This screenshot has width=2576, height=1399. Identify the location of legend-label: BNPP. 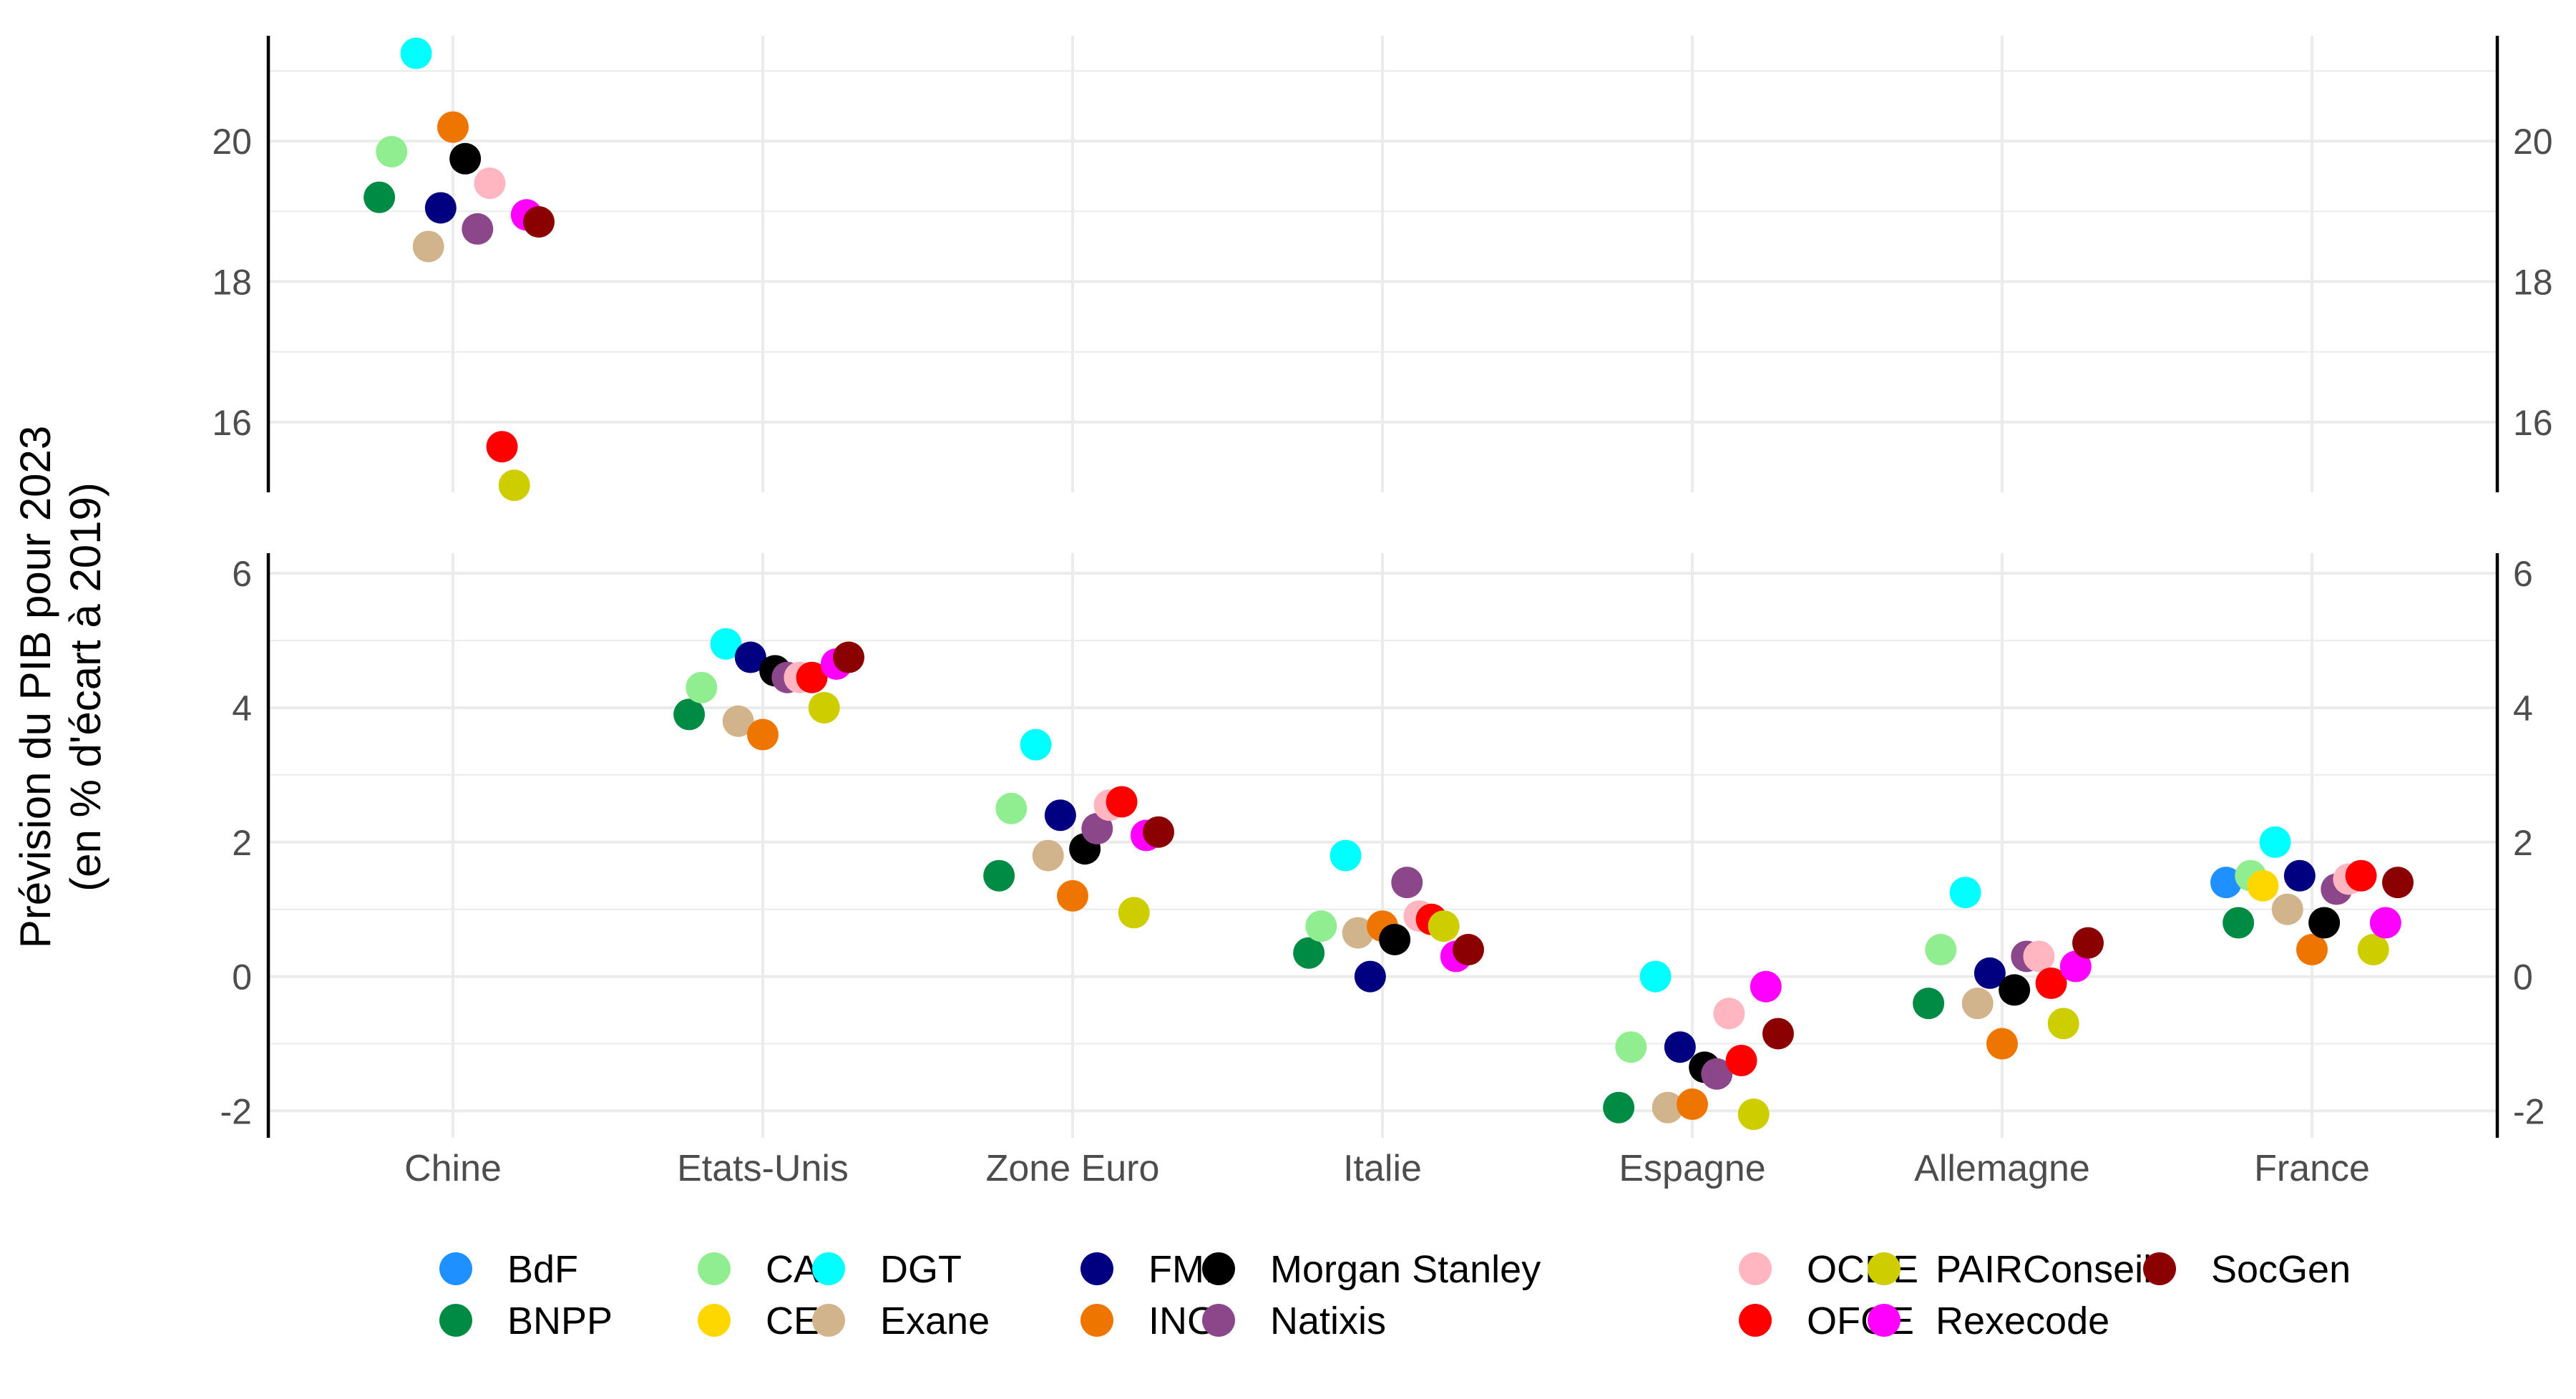
(560, 1321).